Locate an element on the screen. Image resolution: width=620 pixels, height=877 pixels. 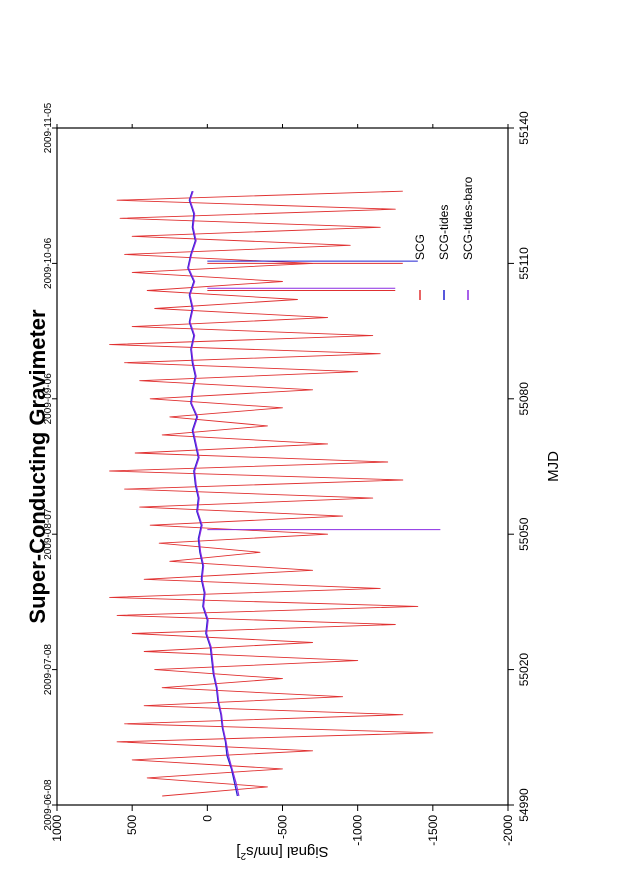
y-axis-label-superscript: 2 is located at coordinates (243, 855).